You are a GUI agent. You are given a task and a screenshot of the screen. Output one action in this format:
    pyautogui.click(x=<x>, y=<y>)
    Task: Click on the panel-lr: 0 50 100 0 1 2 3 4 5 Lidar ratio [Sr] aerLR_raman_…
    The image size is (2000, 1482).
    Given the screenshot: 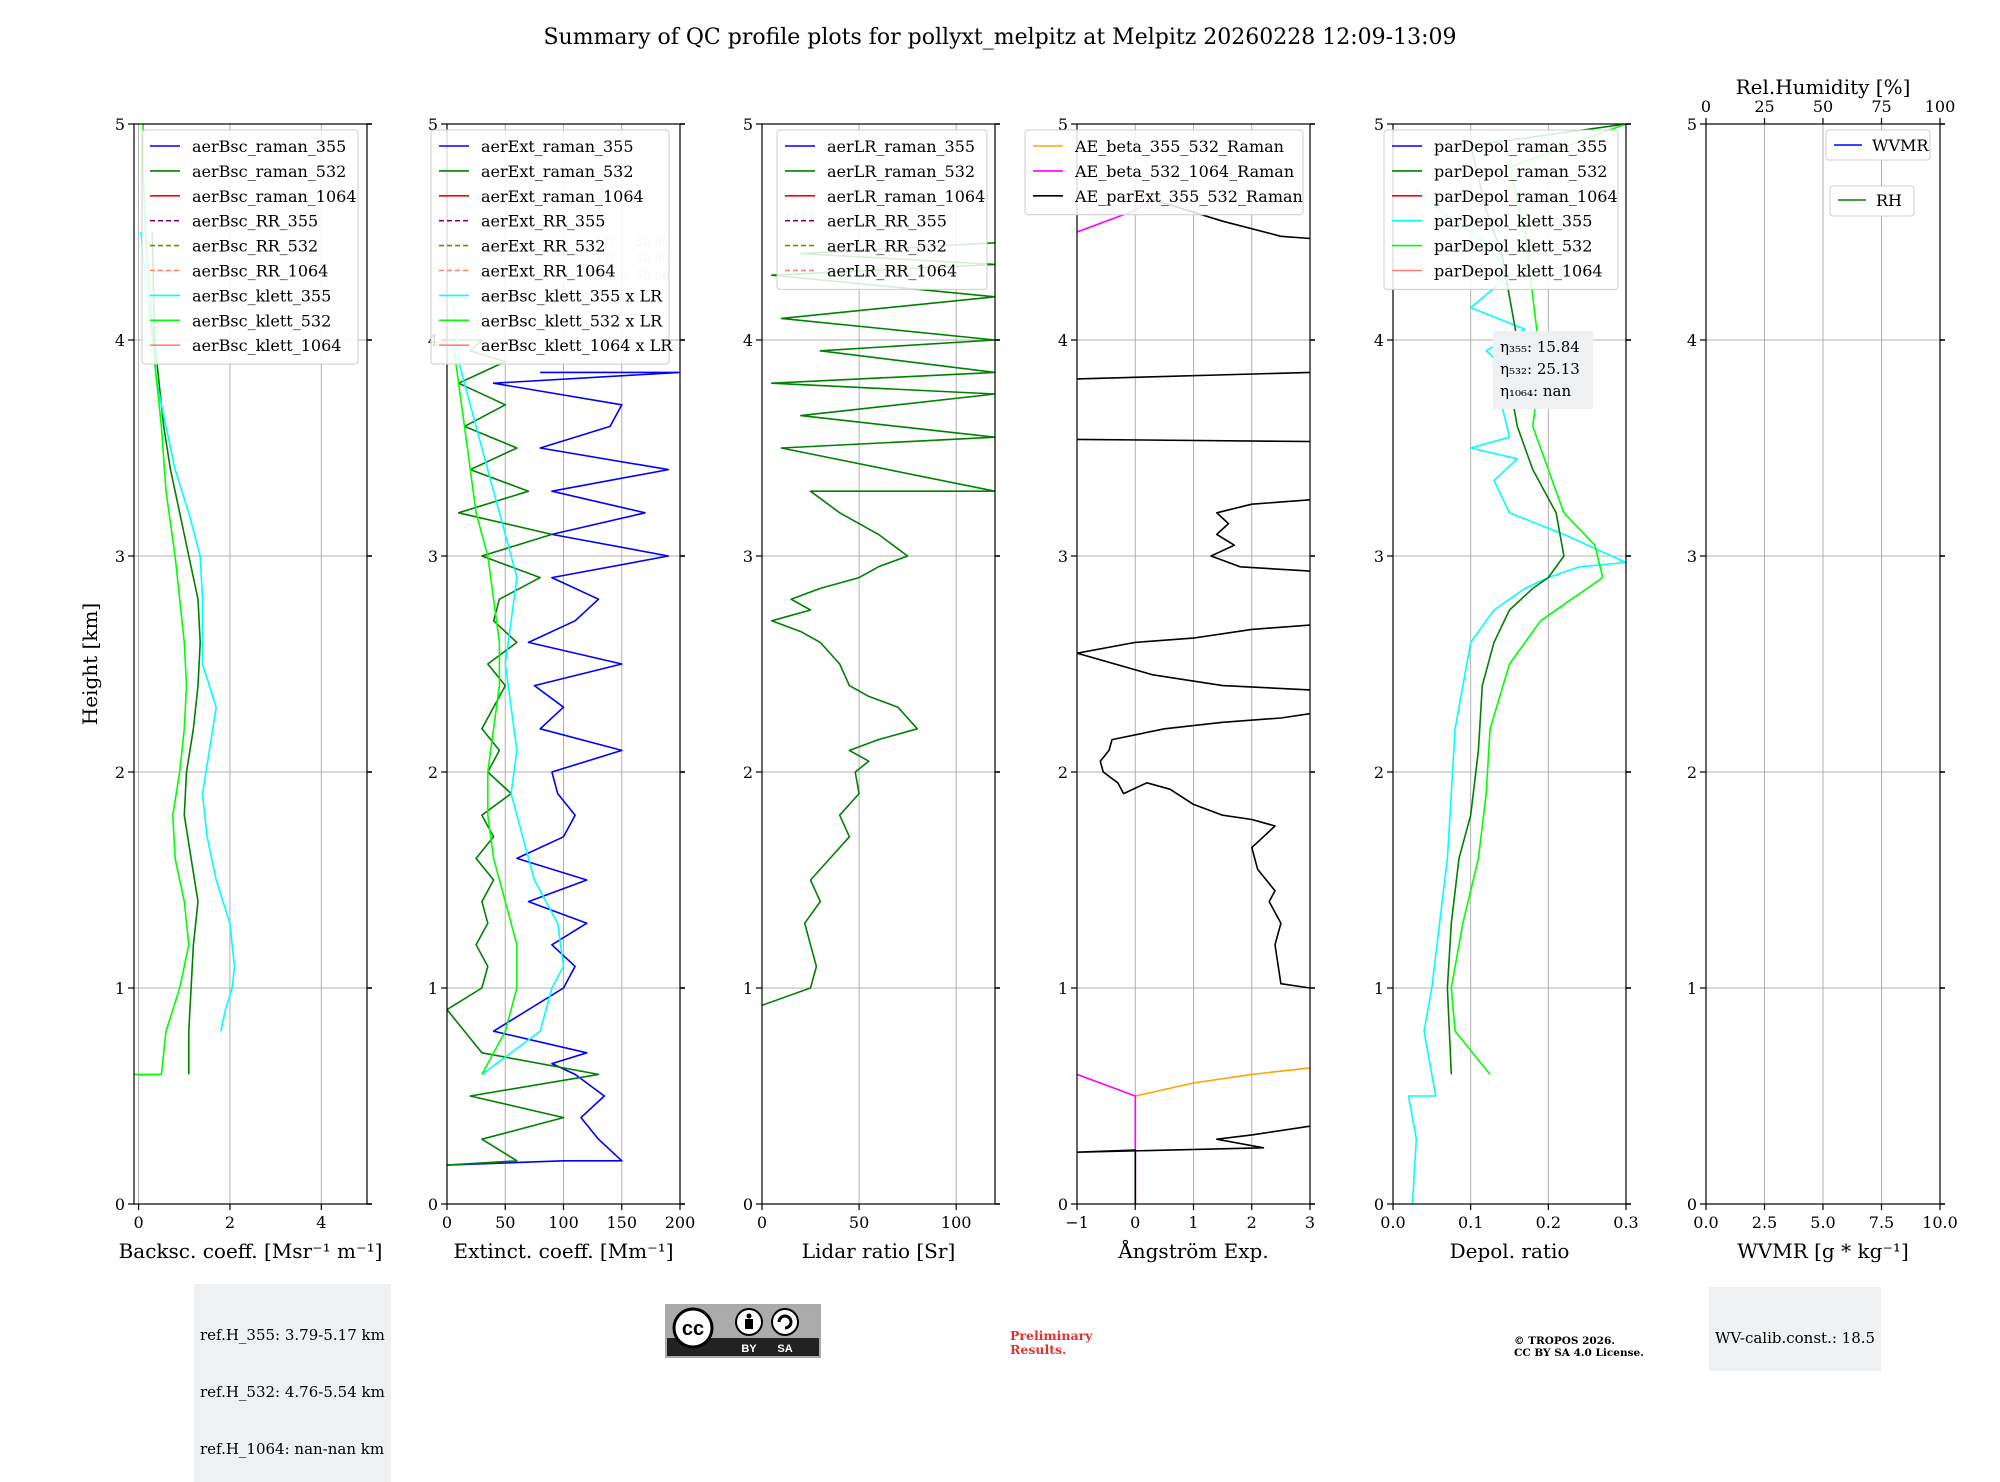 What is the action you would take?
    pyautogui.click(x=871, y=689)
    